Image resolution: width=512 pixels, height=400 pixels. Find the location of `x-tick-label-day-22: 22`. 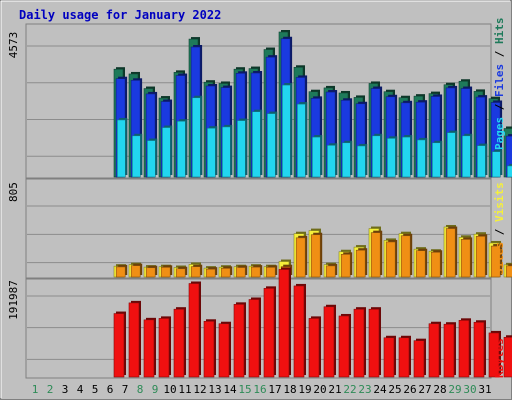

x-tick-label-day-22: 22 is located at coordinates (349, 389).